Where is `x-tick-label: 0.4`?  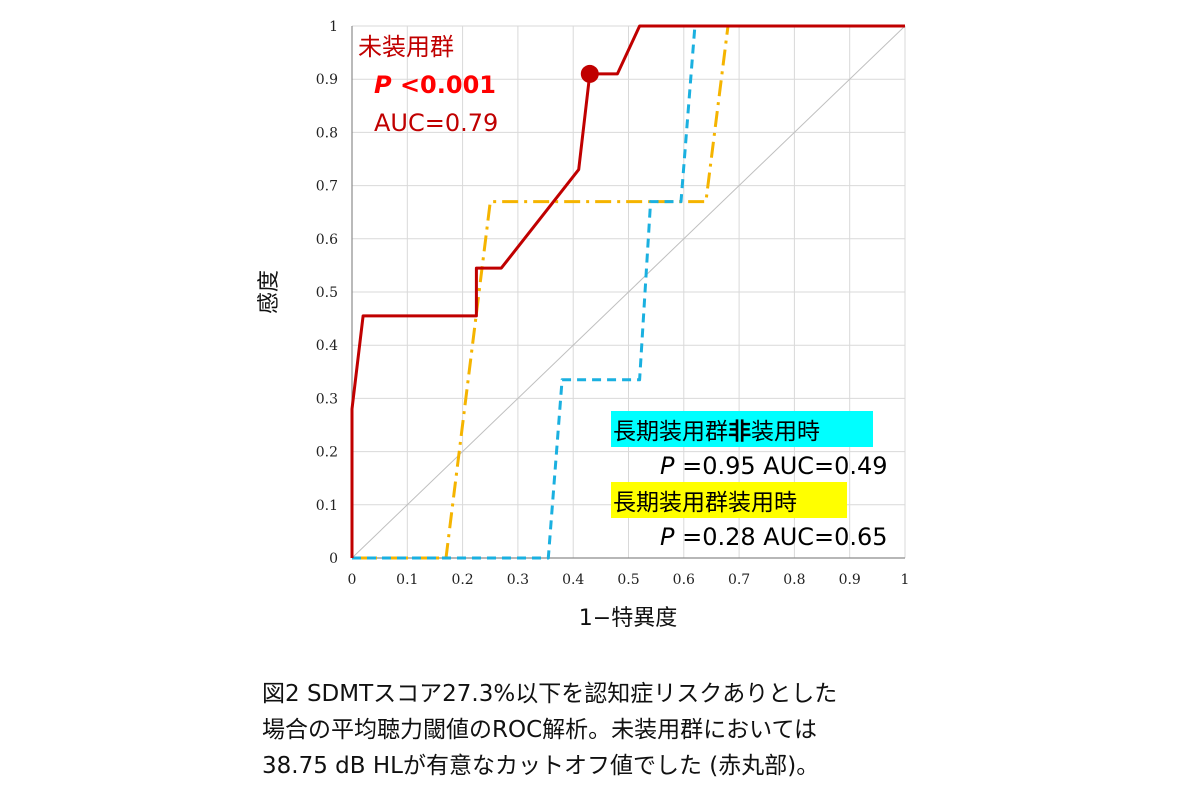 x-tick-label: 0.4 is located at coordinates (573, 580).